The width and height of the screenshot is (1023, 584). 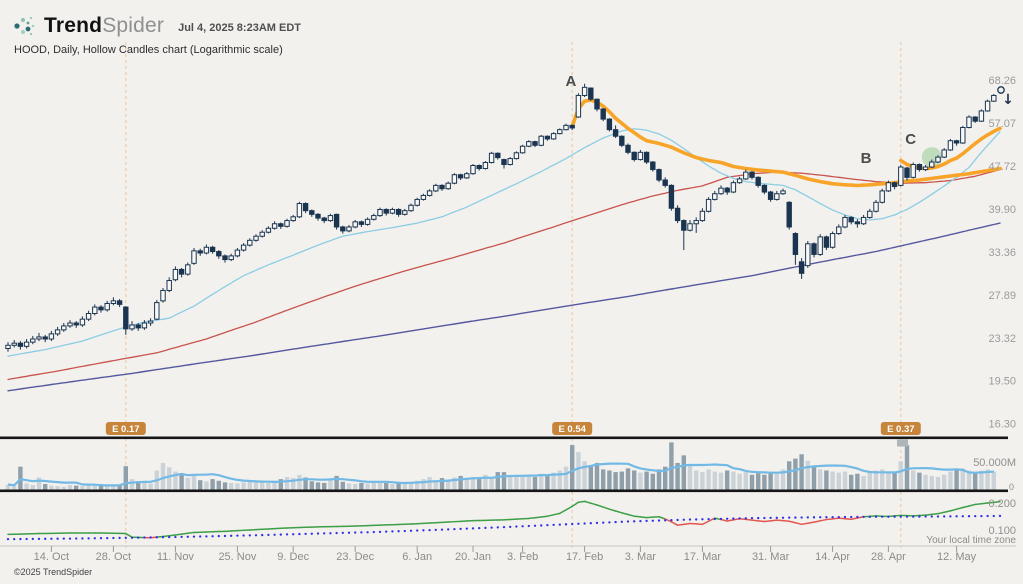 What do you see at coordinates (522, 557) in the screenshot?
I see `date-axis-label: 3. Feb` at bounding box center [522, 557].